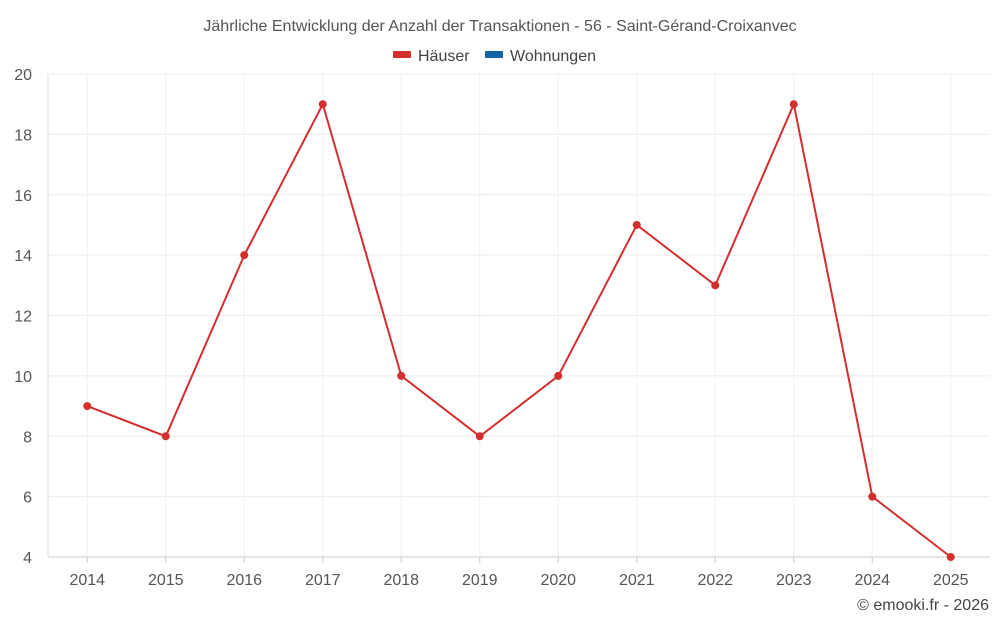 The image size is (1000, 625). I want to click on x-tick-label: 2018, so click(401, 580).